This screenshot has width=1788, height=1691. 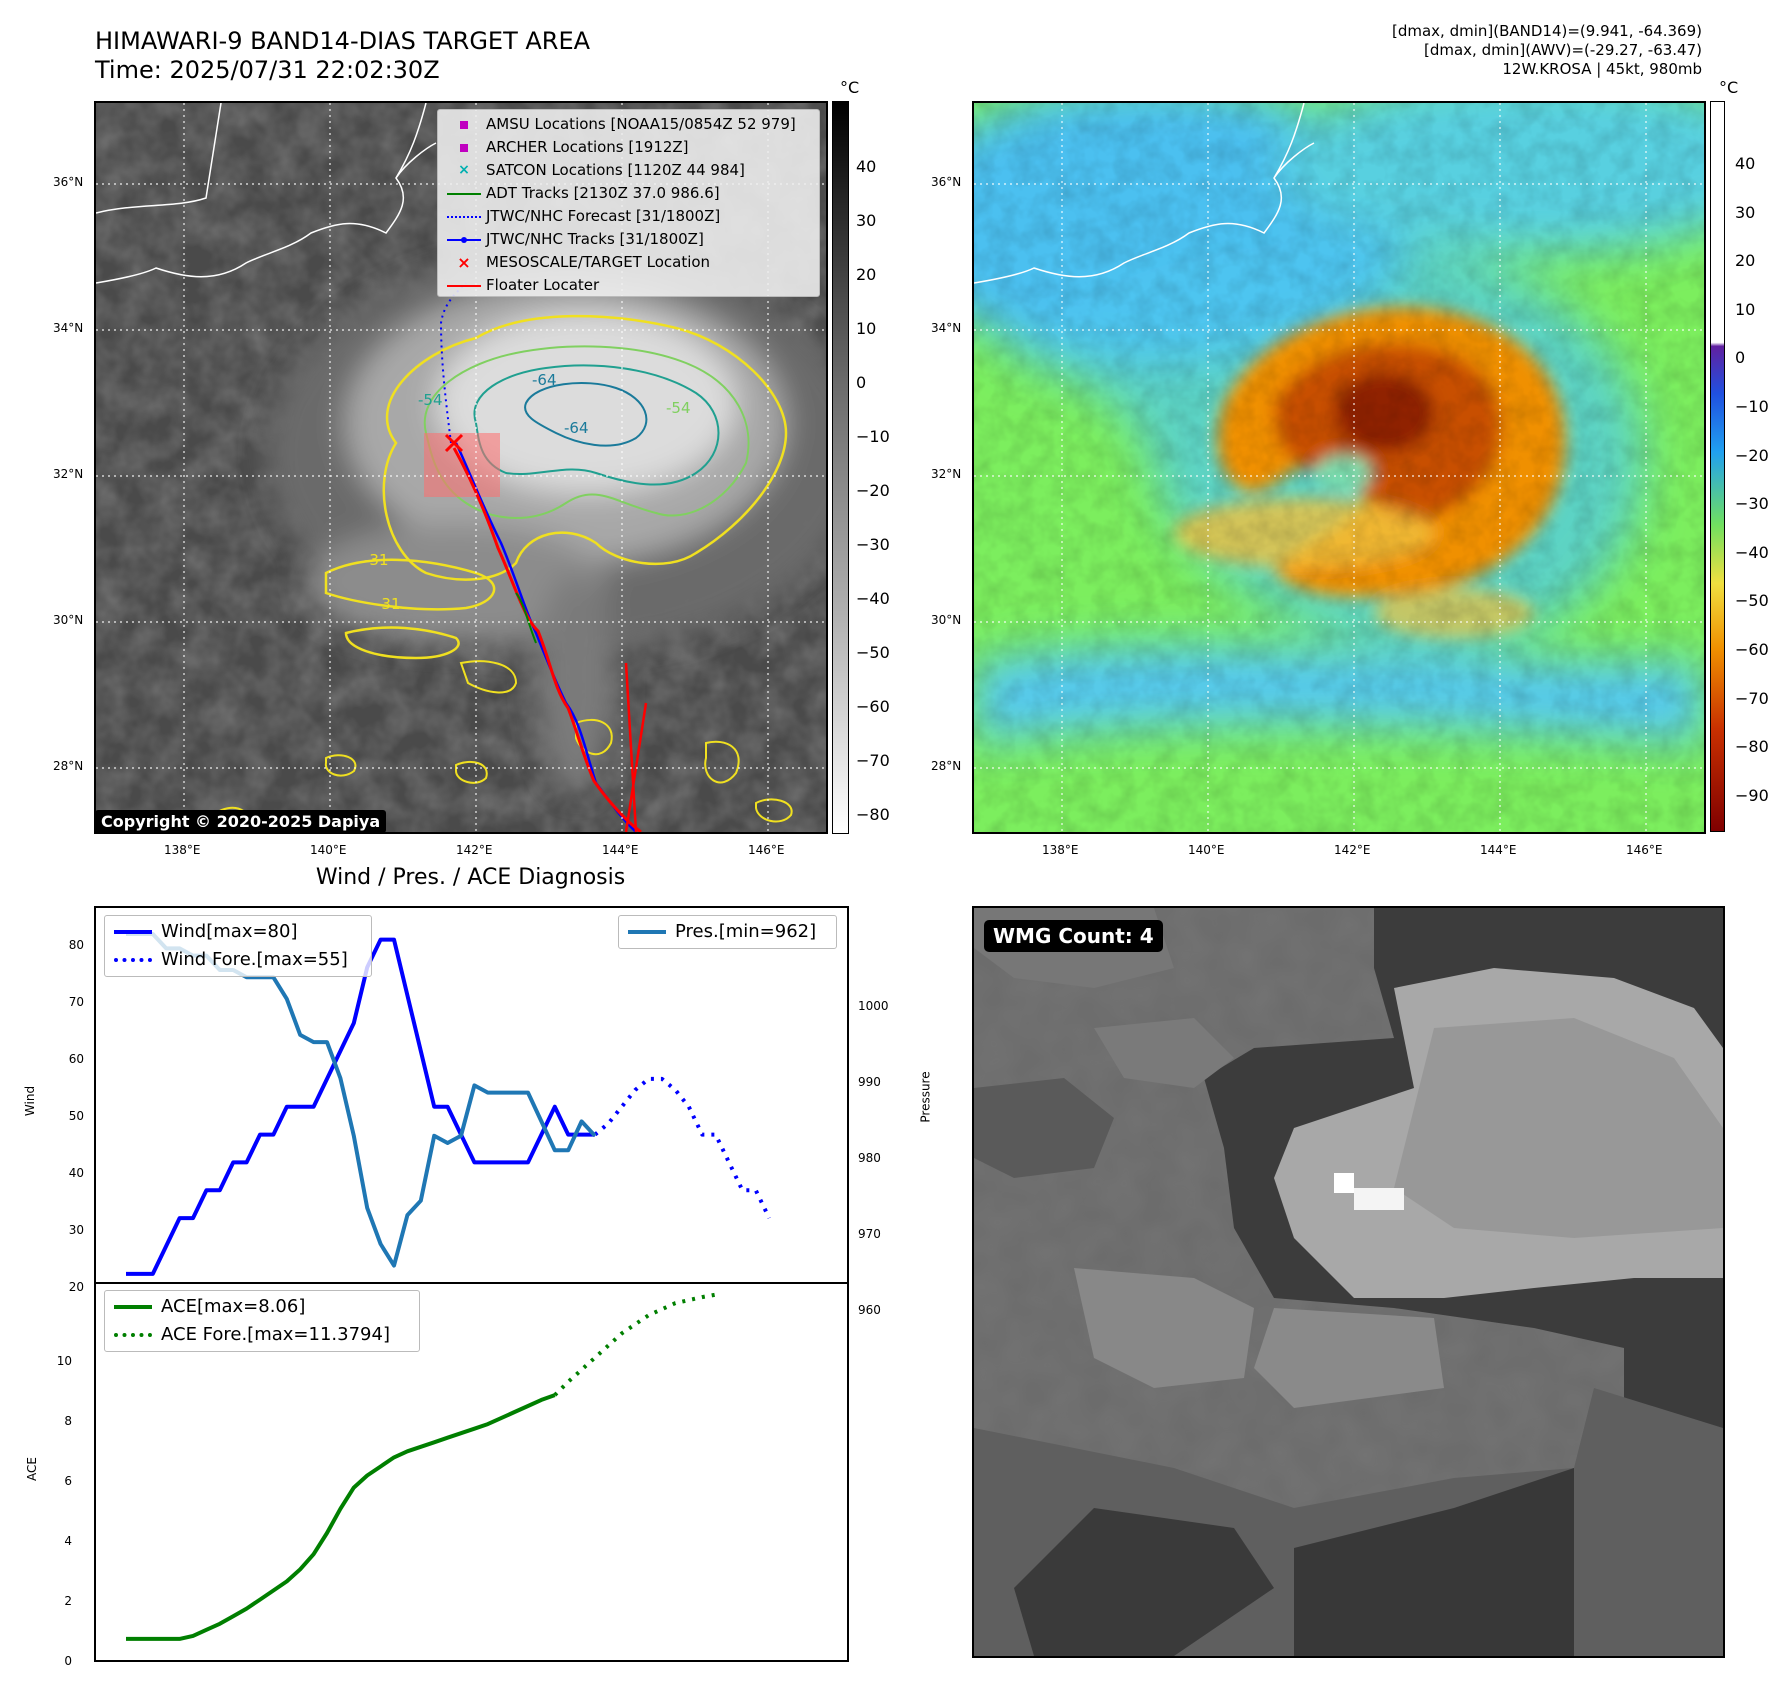 I want to click on copyright-badge: Copyright © 2020-2025 Dapiya, so click(x=241, y=821).